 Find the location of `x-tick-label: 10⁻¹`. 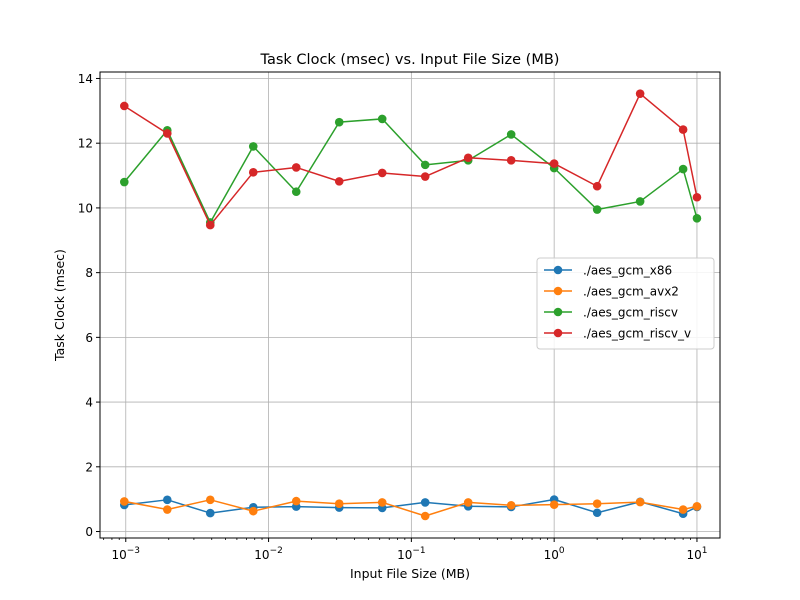

x-tick-label: 10⁻¹ is located at coordinates (411, 554).